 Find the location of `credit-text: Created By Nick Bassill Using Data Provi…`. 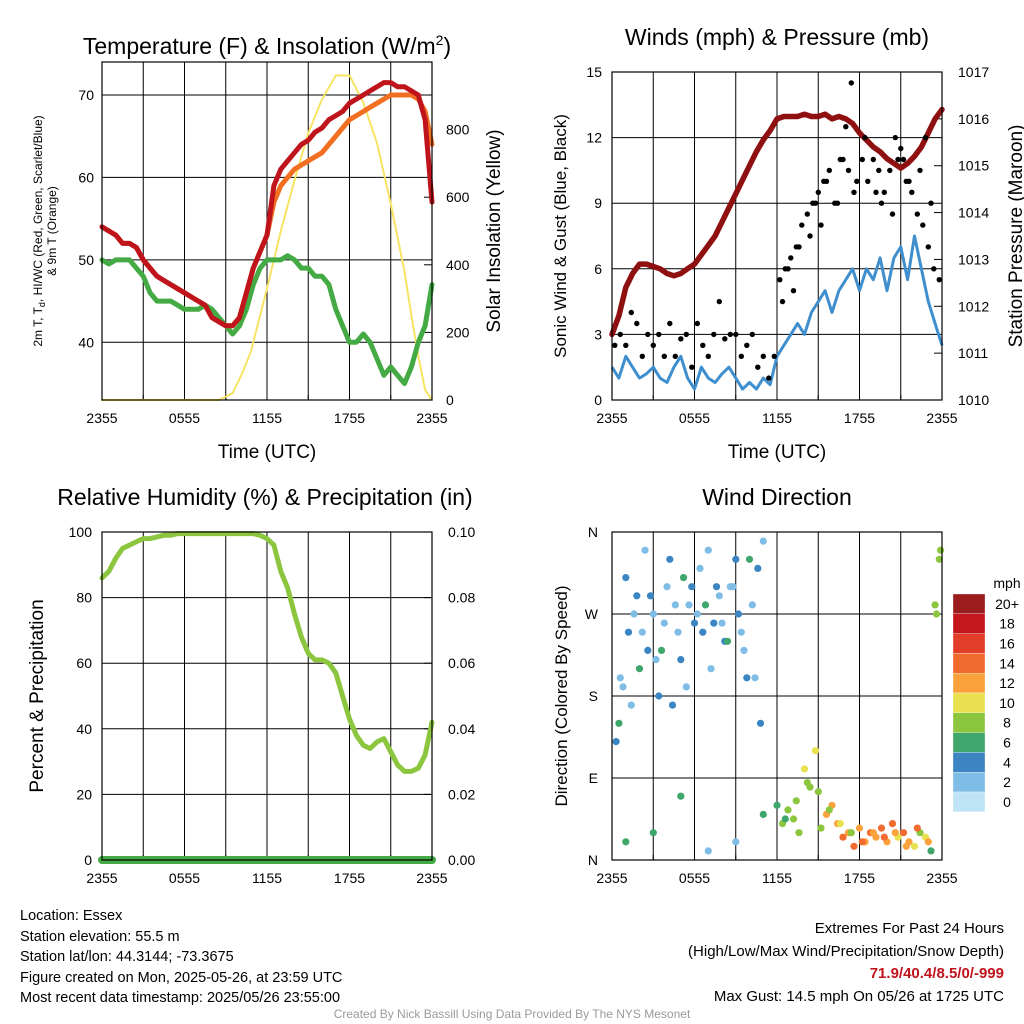

credit-text: Created By Nick Bassill Using Data Provi… is located at coordinates (512, 1014).